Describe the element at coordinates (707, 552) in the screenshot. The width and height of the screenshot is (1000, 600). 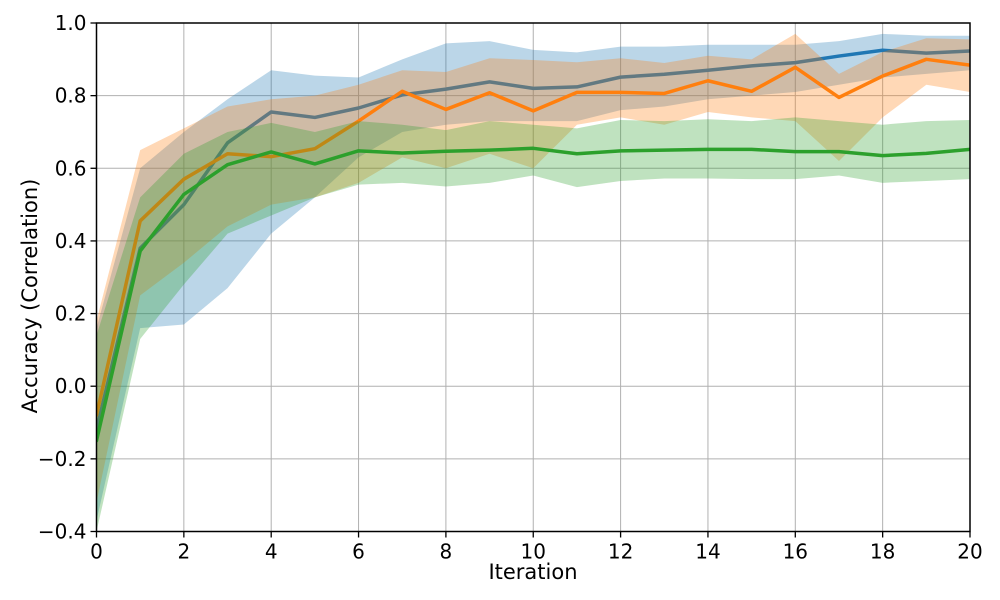
I see `x-tick-label: 14` at that location.